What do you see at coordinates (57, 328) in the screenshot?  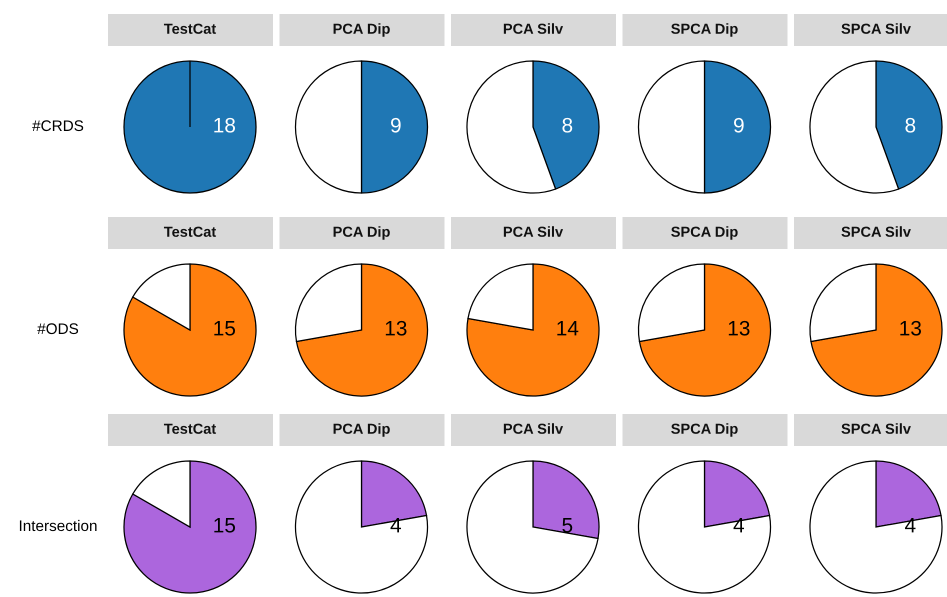 I see `text: #ODS` at bounding box center [57, 328].